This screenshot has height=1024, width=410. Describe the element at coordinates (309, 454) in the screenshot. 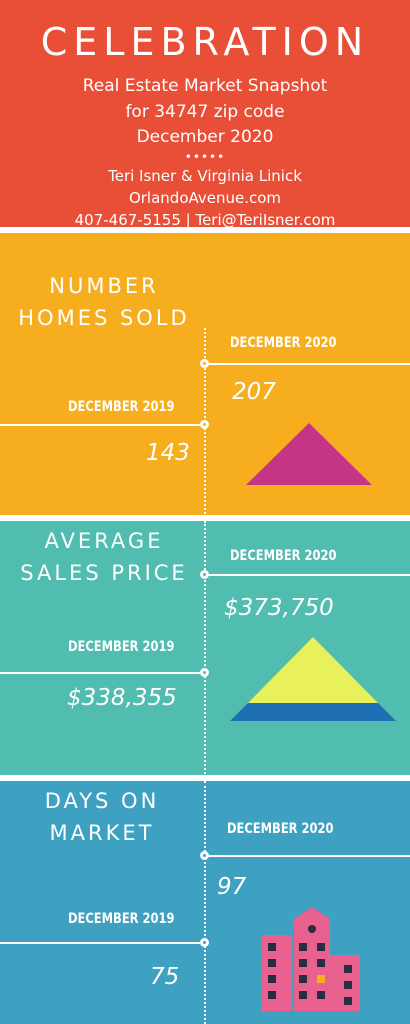

I see `triangle-icon` at that location.